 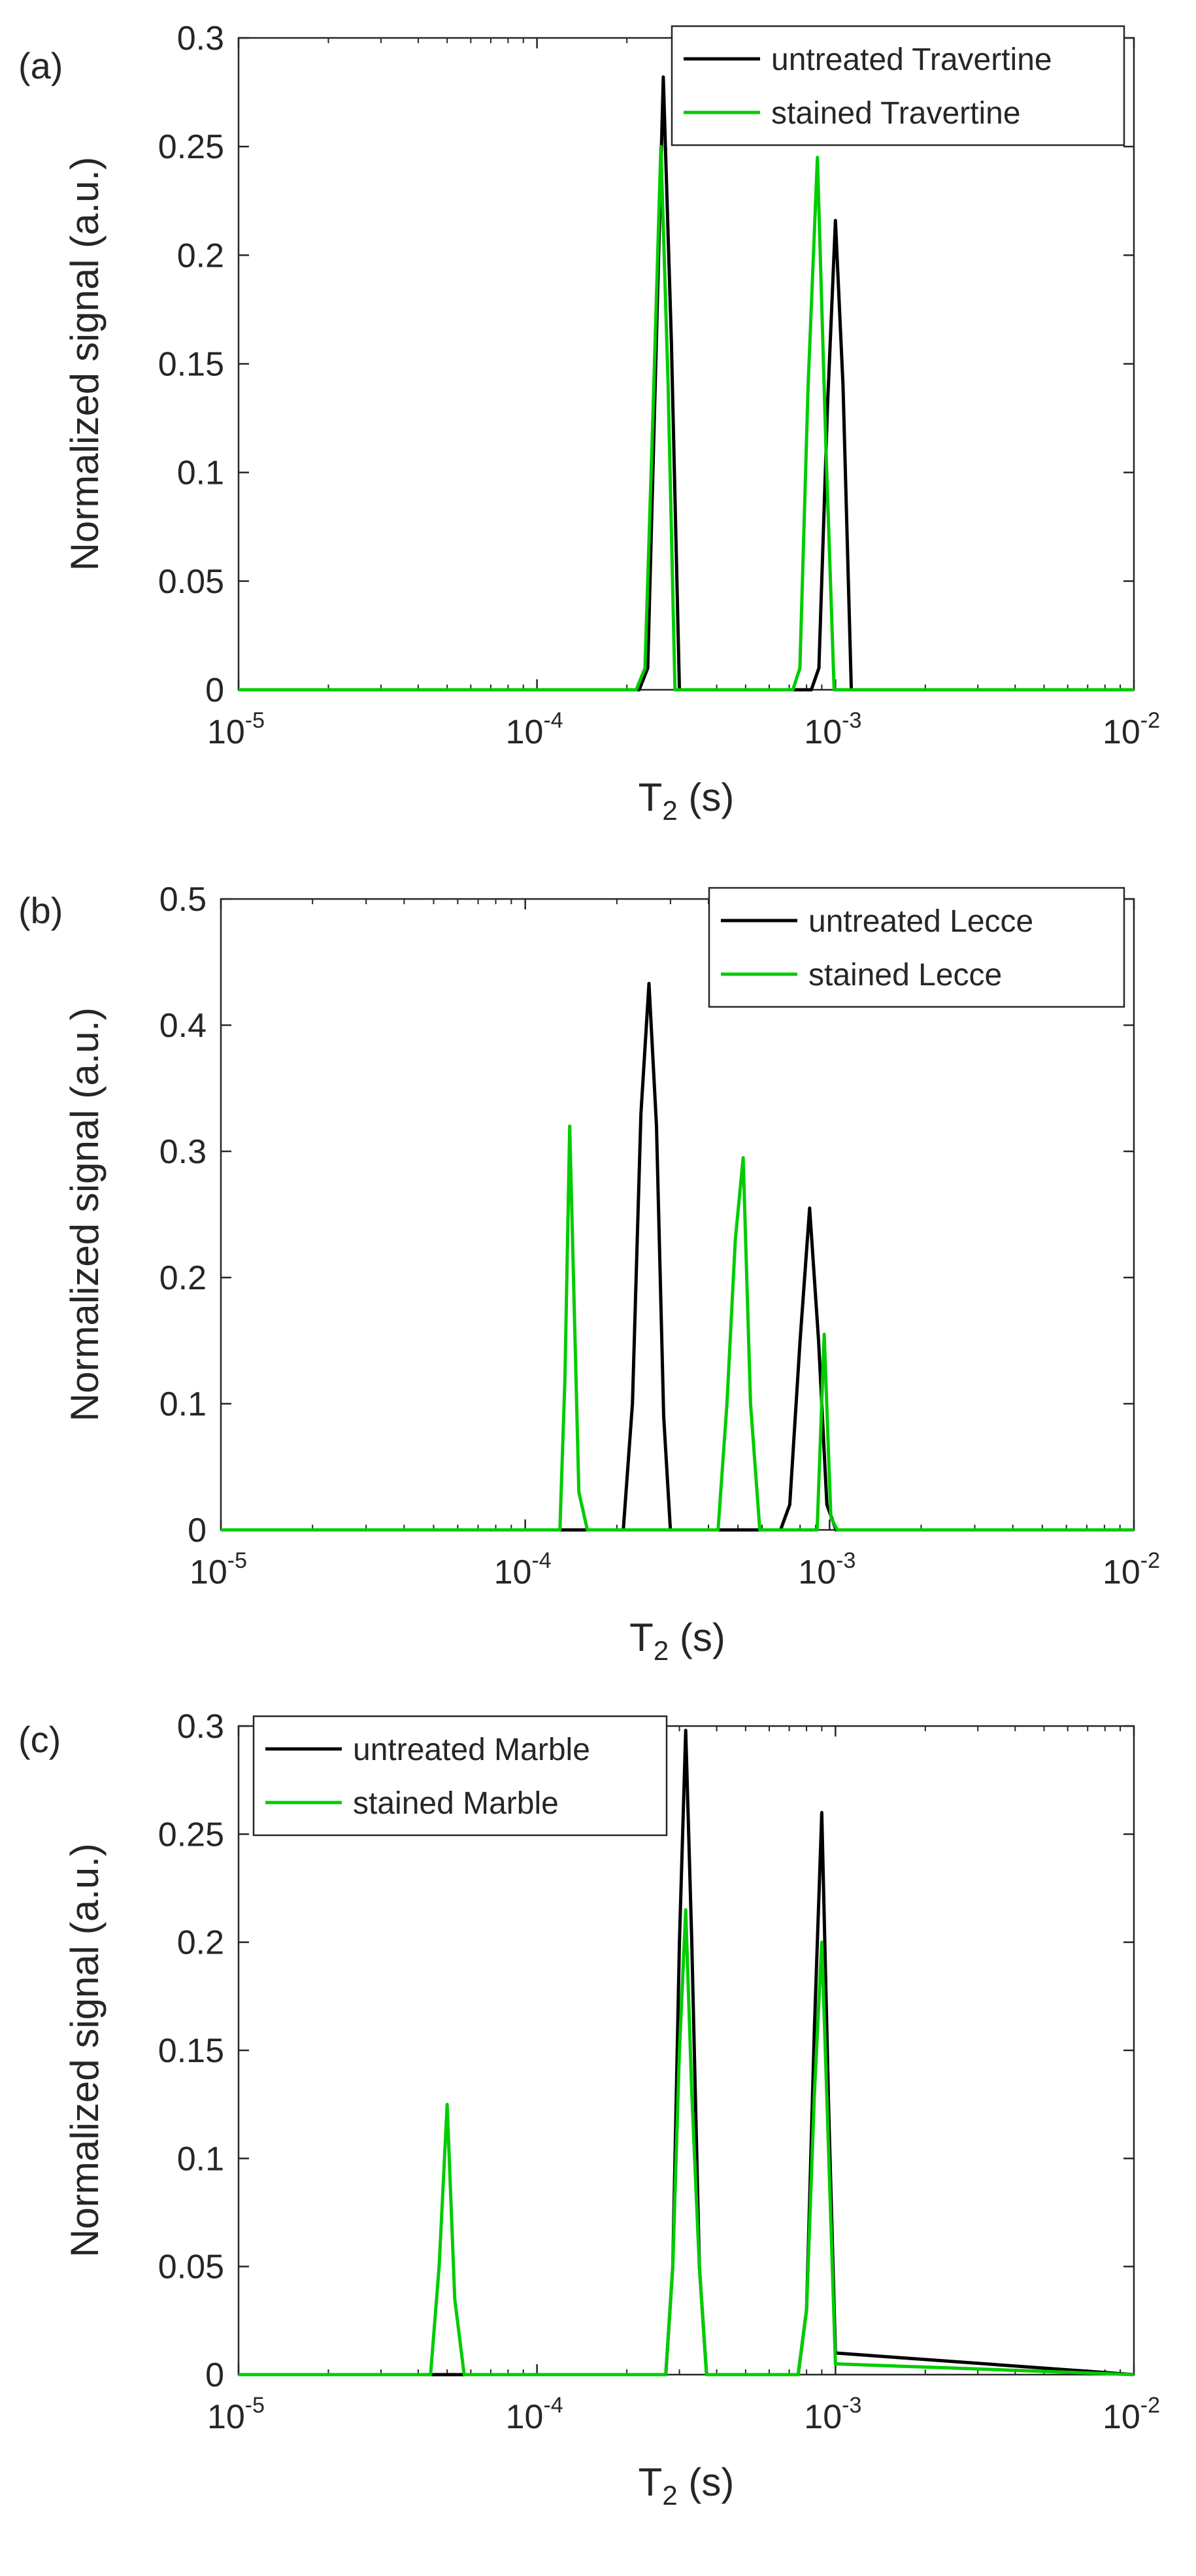 I want to click on legend: untreated Marble stained Marble, so click(x=460, y=1776).